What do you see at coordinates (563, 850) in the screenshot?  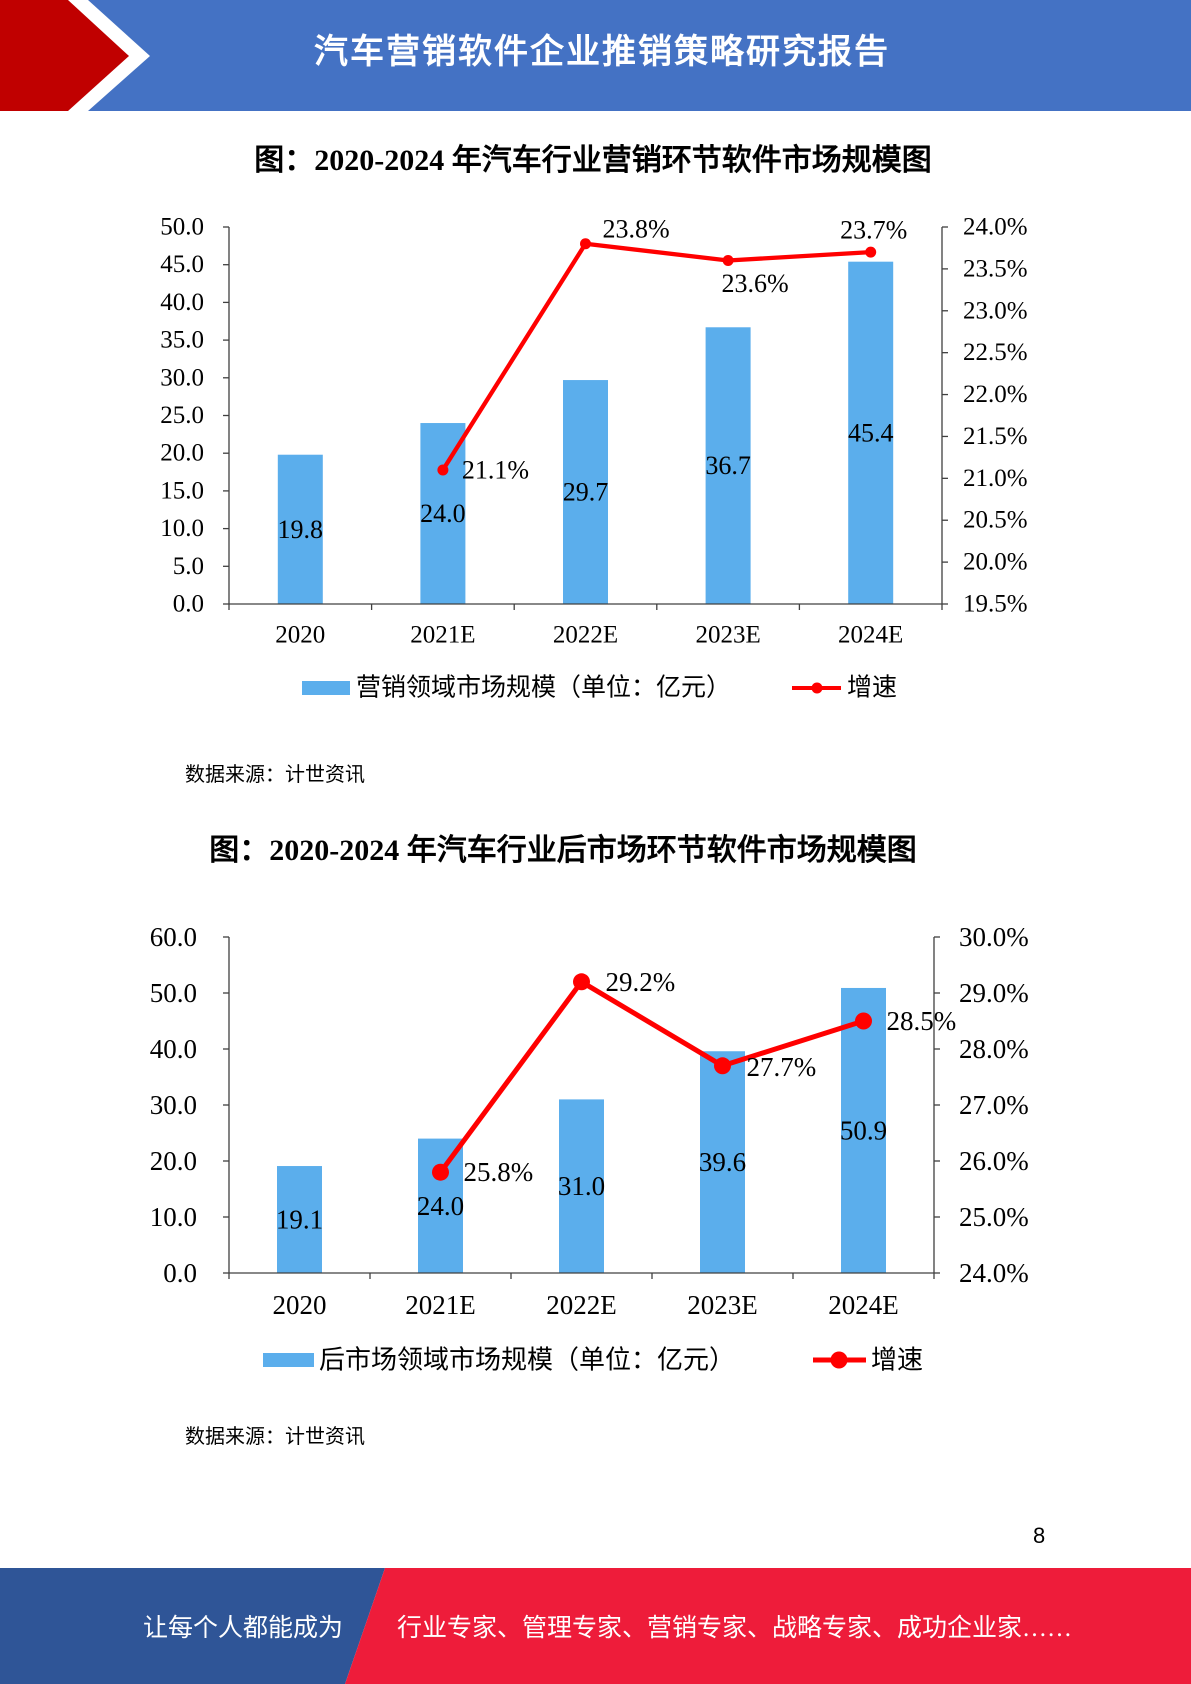 I see `chart-2-title: 图：2020-2024 年汽车行业后市场环节软件市场规模图` at bounding box center [563, 850].